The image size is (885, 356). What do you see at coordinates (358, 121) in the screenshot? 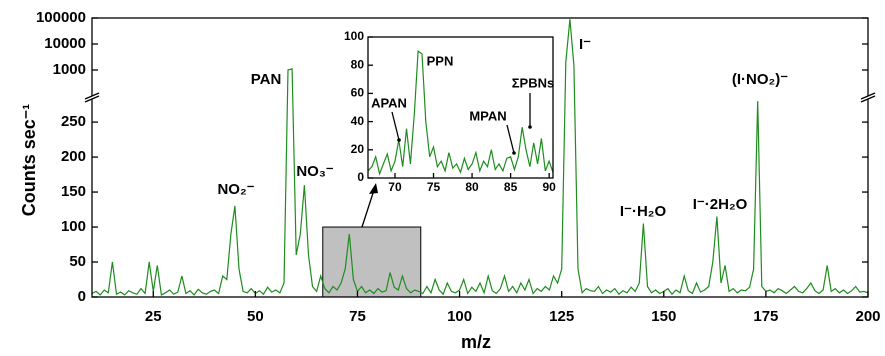
I see `y-tick-label: 40` at bounding box center [358, 121].